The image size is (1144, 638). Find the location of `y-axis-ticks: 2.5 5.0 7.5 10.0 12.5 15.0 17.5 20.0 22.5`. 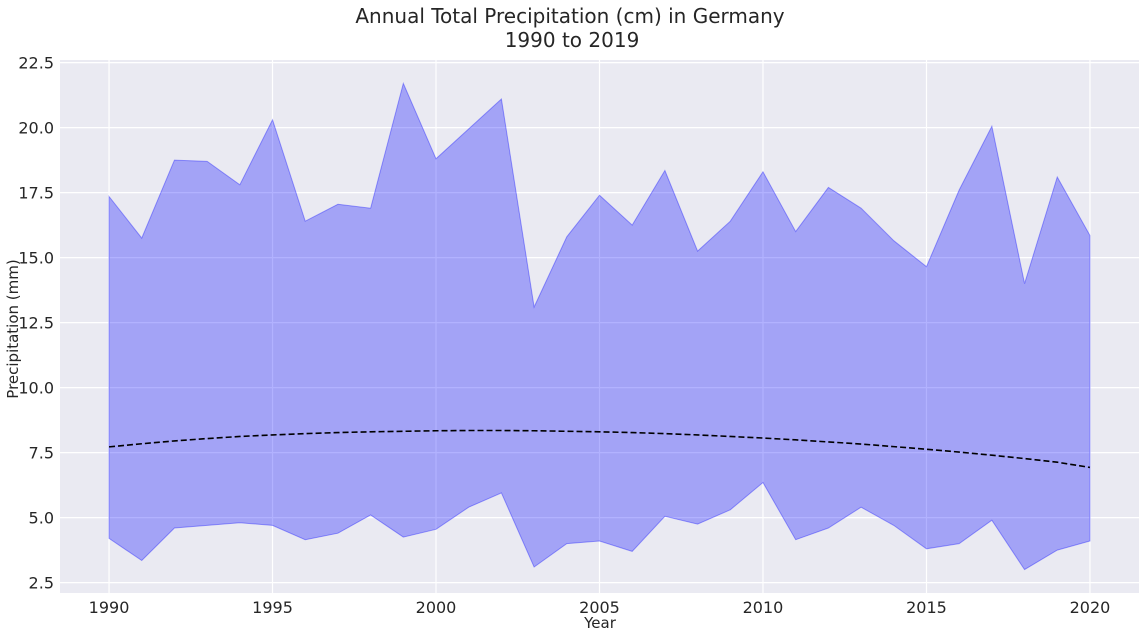

y-axis-ticks: 2.5 5.0 7.5 10.0 12.5 15.0 17.5 20.0 22.5 is located at coordinates (36, 323).